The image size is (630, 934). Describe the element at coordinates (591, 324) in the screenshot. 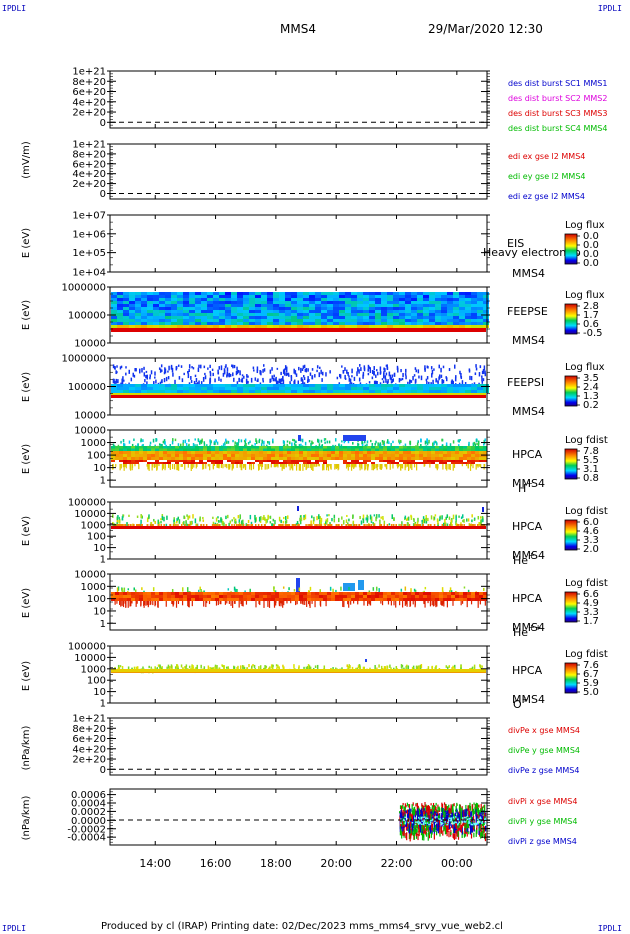

I see `colorbar-tick-label: 0.6` at that location.